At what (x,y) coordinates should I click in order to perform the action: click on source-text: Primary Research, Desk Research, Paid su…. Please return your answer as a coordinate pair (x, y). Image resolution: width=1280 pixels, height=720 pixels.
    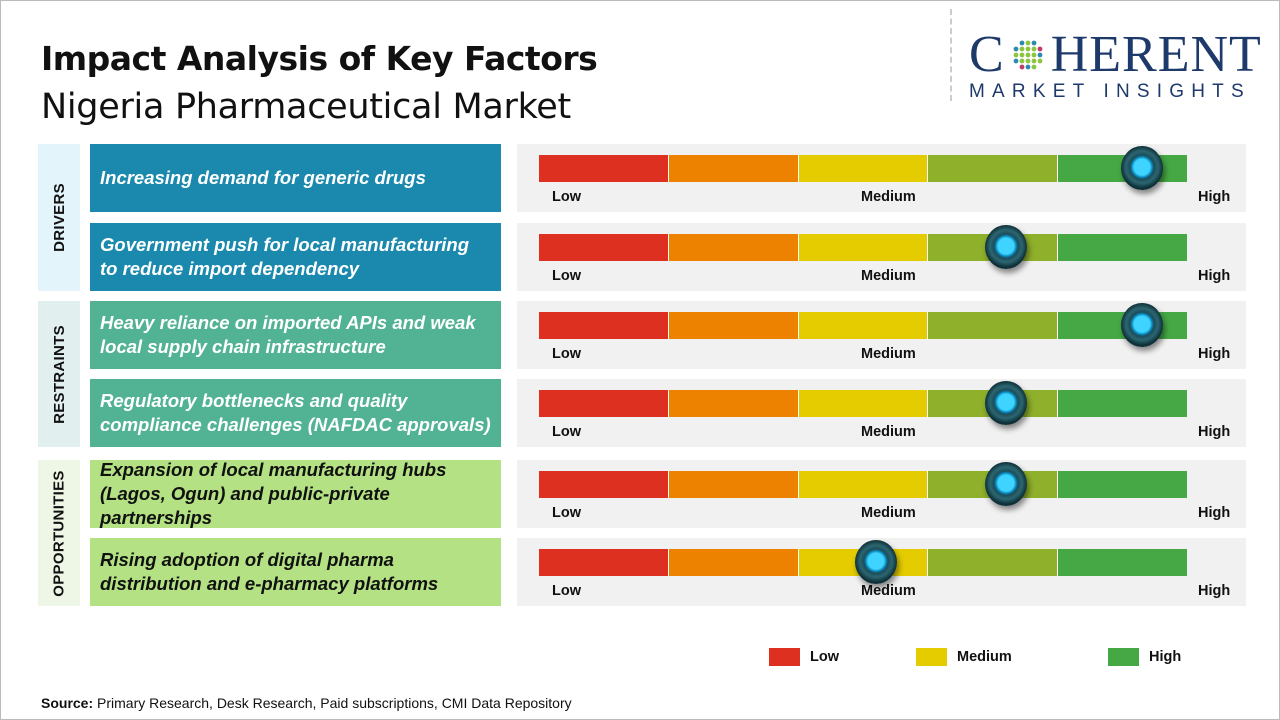
    Looking at the image, I should click on (332, 703).